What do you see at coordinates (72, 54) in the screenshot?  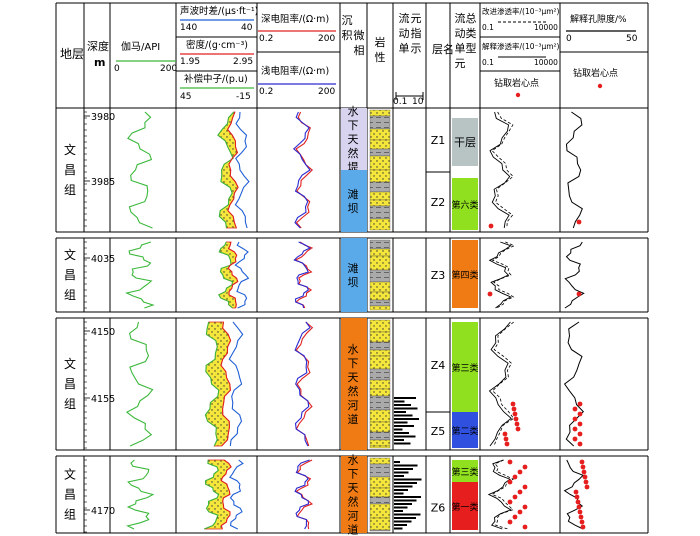 I see `formation-title: 地层` at bounding box center [72, 54].